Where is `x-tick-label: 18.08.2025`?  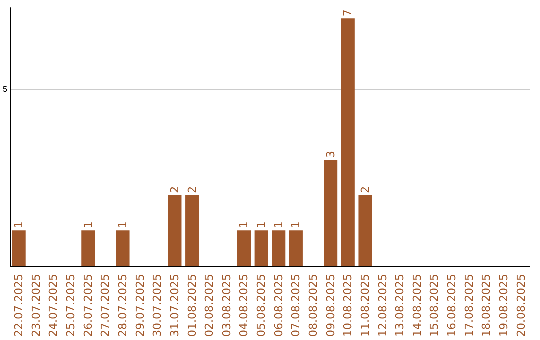
x-tick-label: 18.08.2025 is located at coordinates (487, 306).